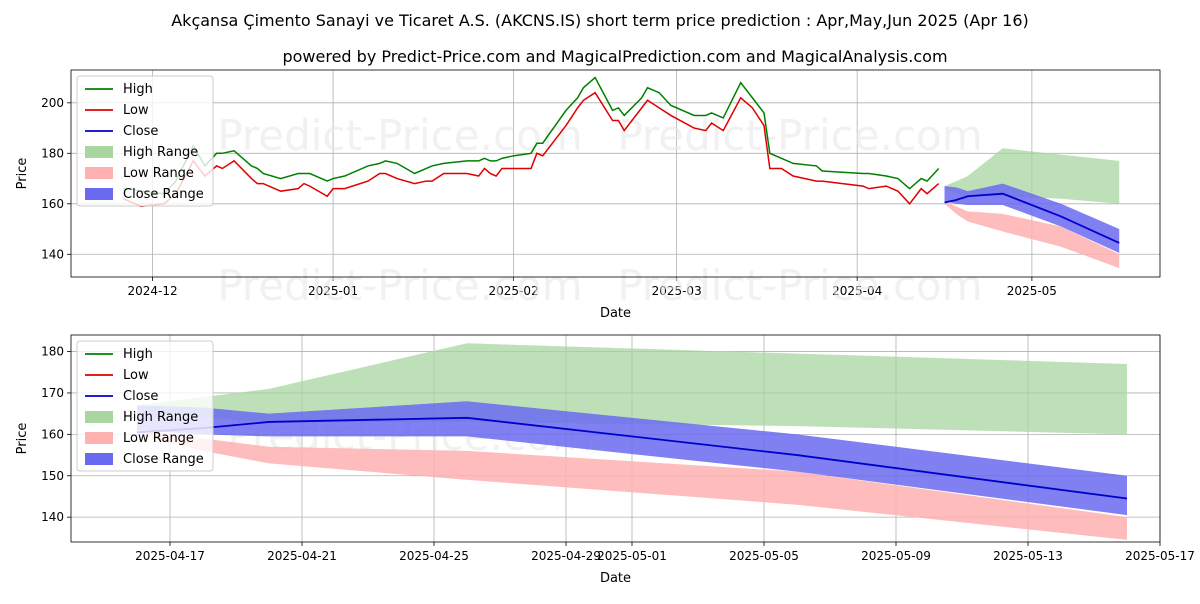 The height and width of the screenshot is (604, 1200). Describe the element at coordinates (1160, 556) in the screenshot. I see `x-tick-label: 2025-05-17` at that location.